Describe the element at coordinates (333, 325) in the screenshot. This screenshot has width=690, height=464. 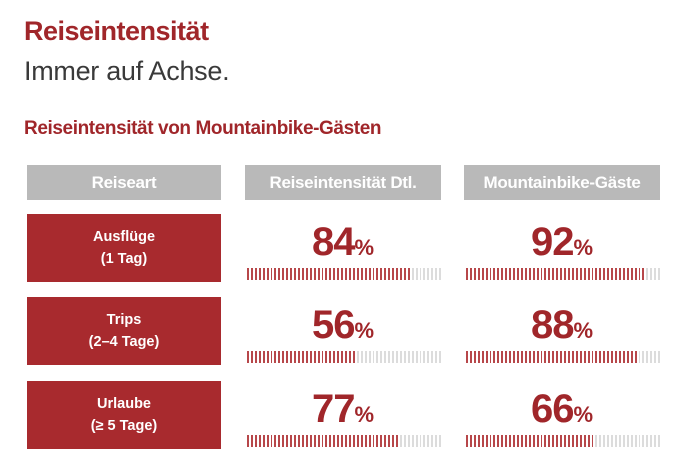
I see `percentage-value: 56` at that location.